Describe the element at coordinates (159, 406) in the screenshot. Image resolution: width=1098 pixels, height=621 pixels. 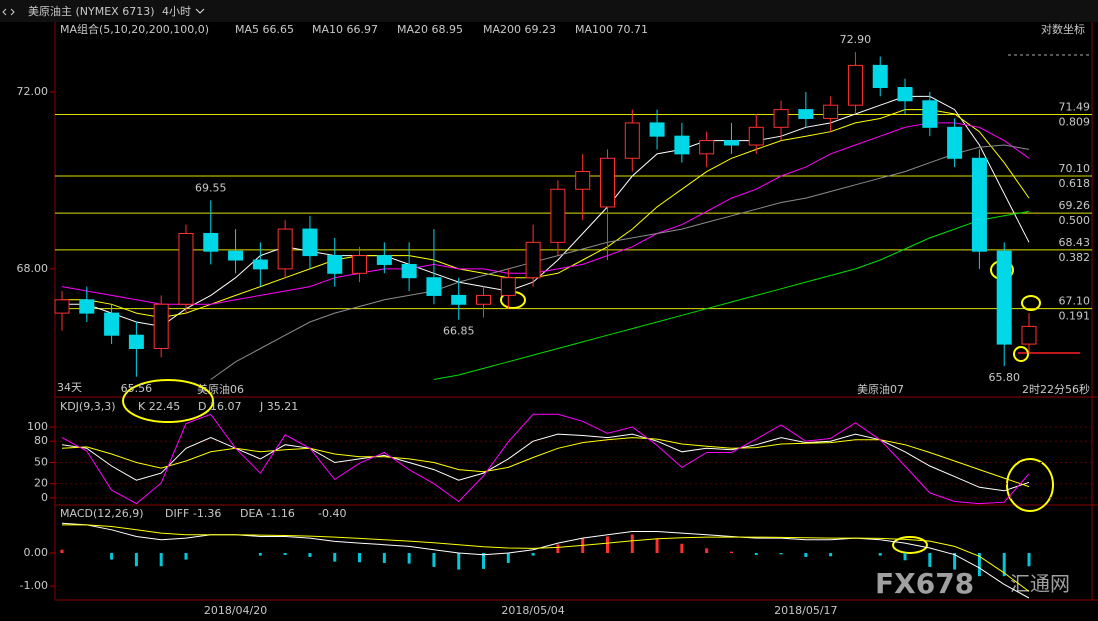
I see `legend-entry: K 22.45` at that location.